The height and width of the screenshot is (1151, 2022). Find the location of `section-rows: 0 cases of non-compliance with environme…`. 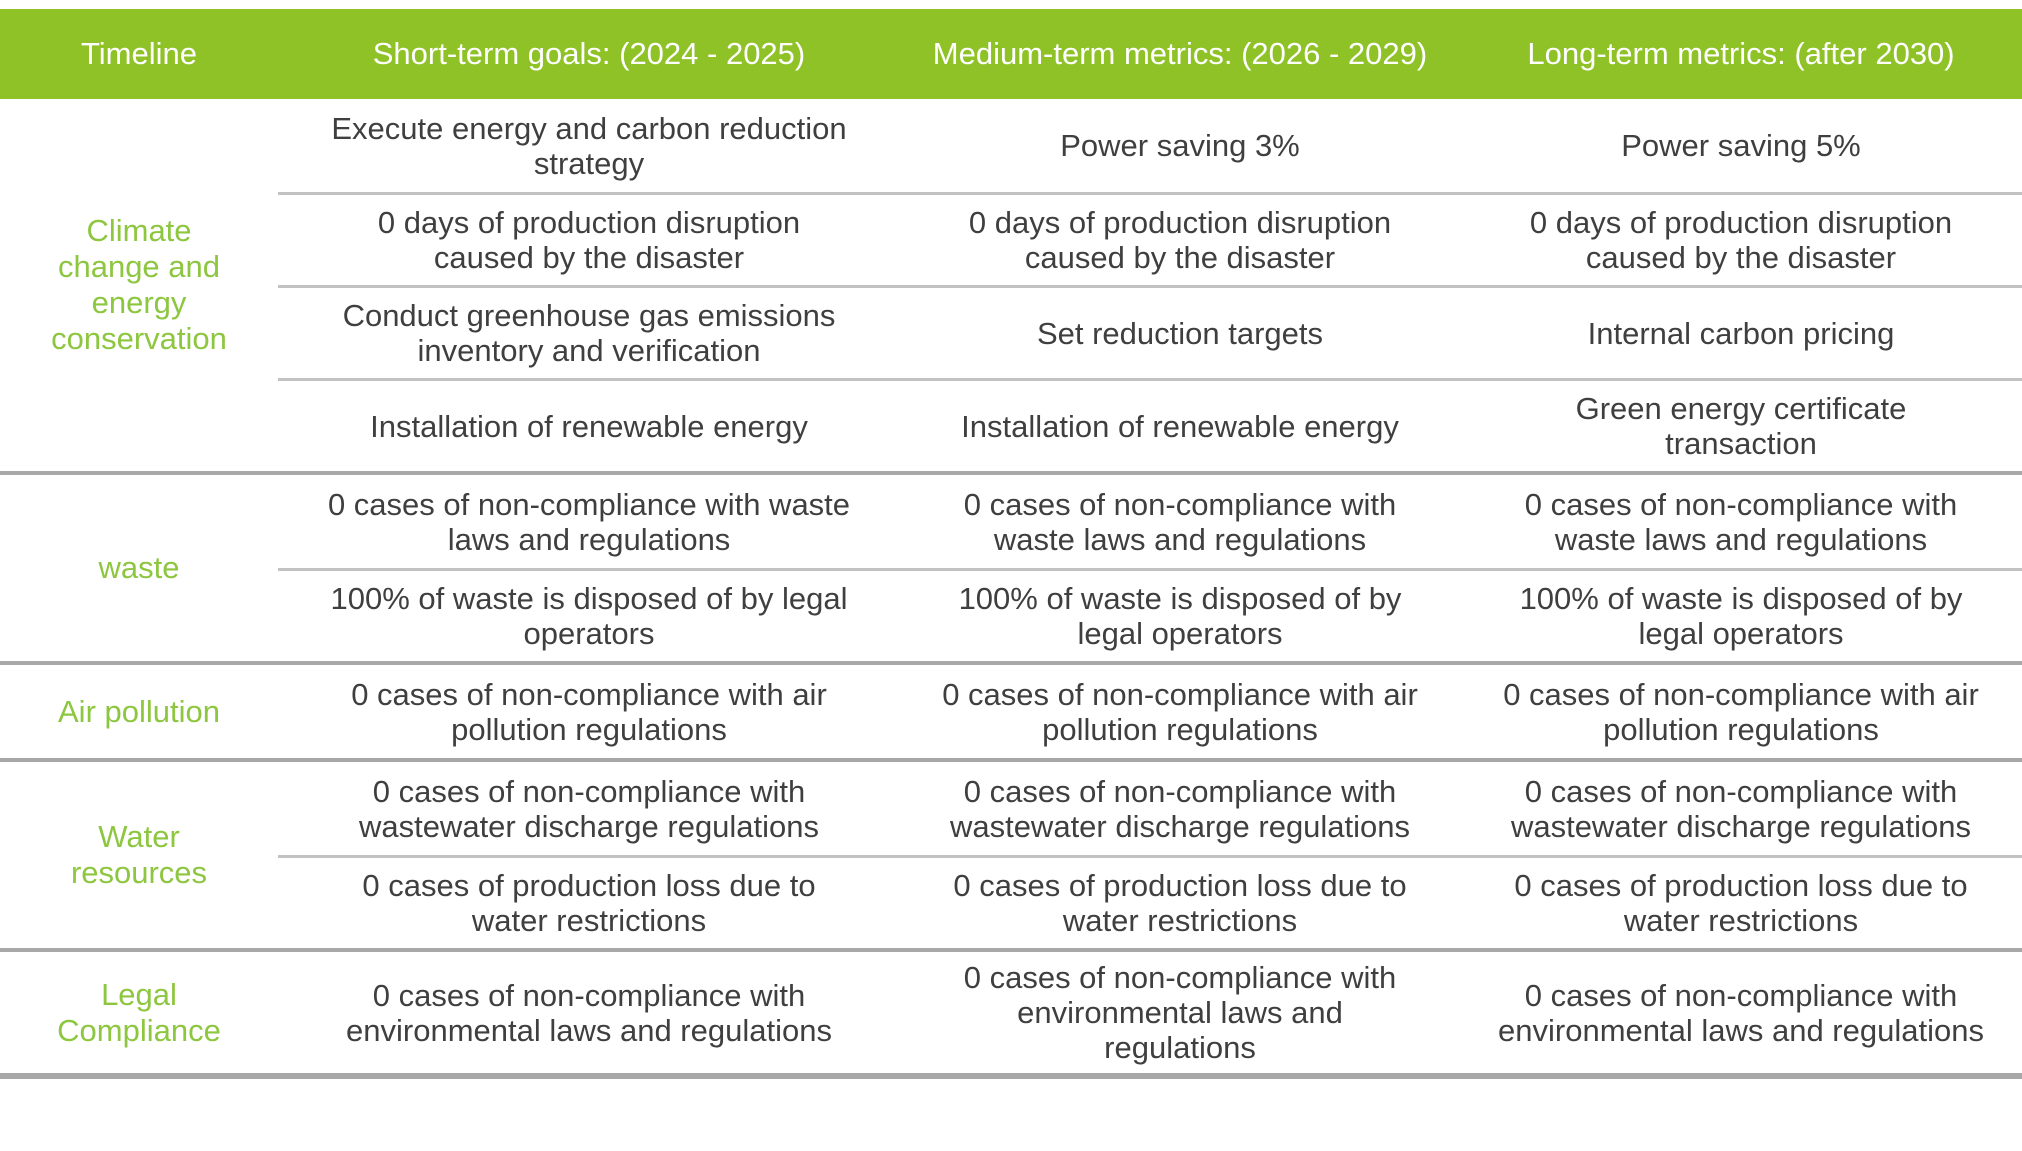

section-rows: 0 cases of non-compliance with environme… is located at coordinates (1150, 1012).